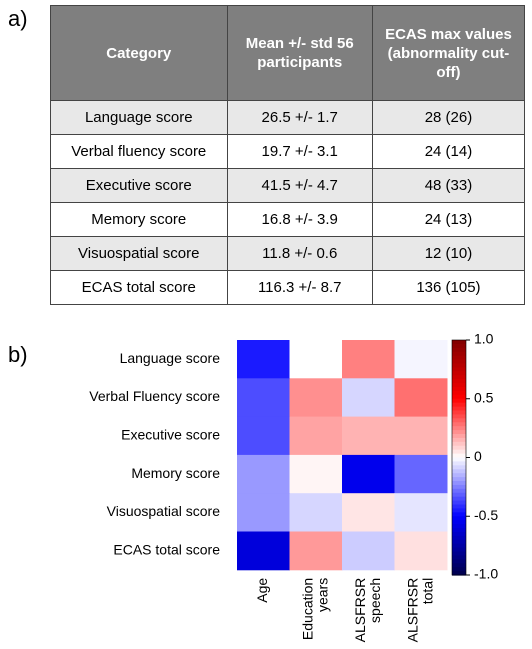 The width and height of the screenshot is (532, 649). I want to click on table-cell: Verbal fluency score, so click(139, 151).